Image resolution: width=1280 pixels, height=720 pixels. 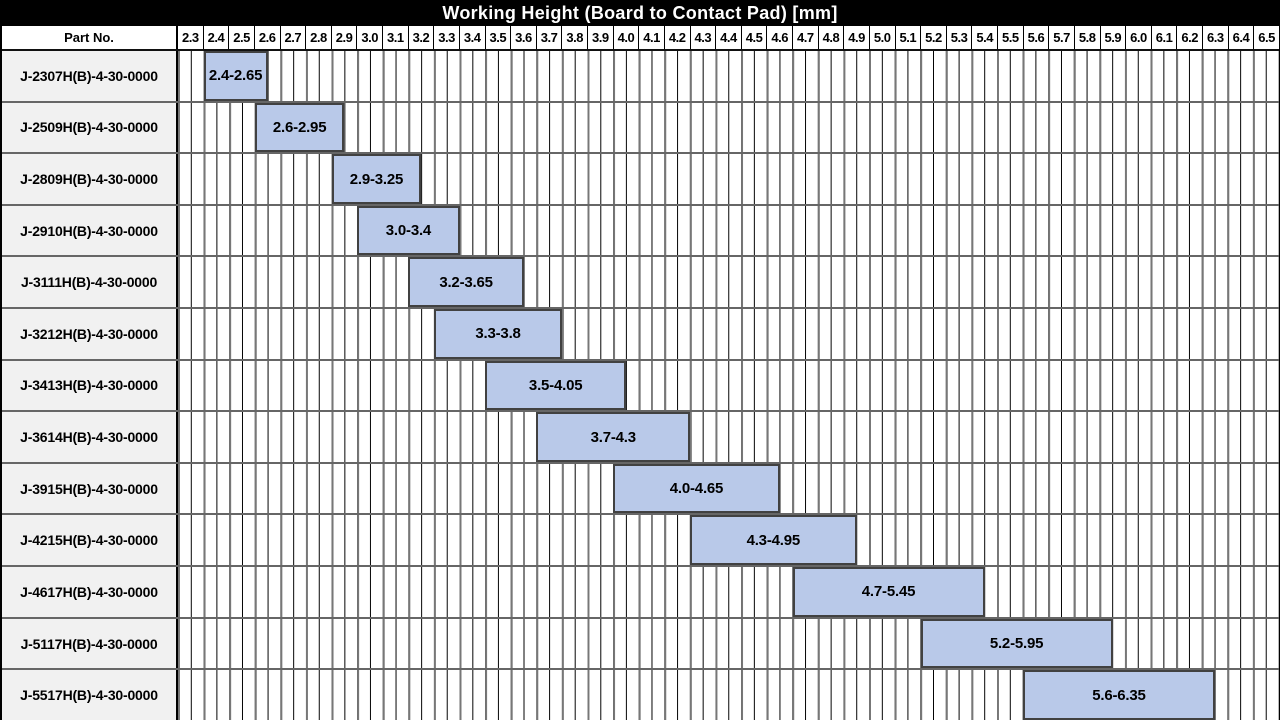 What do you see at coordinates (90, 437) in the screenshot?
I see `part-number: J-3614H(B)-4-30-0000` at bounding box center [90, 437].